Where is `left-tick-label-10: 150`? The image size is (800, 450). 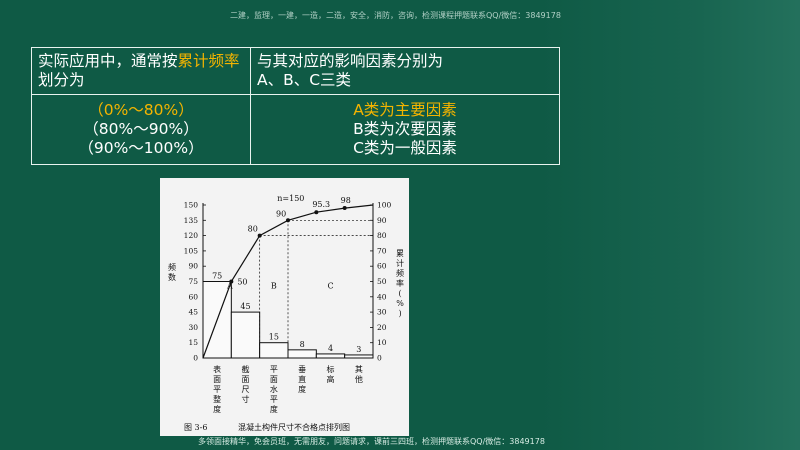
left-tick-label-10: 150 is located at coordinates (191, 205).